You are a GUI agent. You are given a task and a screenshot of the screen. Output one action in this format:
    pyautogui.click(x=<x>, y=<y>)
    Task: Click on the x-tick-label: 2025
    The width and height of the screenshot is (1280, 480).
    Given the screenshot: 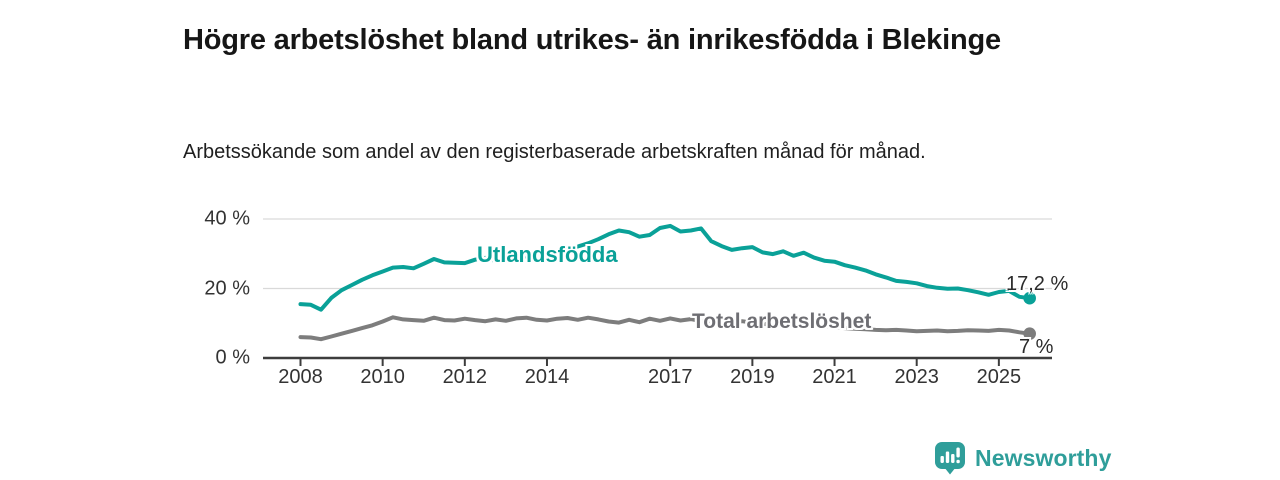 What is the action you would take?
    pyautogui.click(x=999, y=377)
    